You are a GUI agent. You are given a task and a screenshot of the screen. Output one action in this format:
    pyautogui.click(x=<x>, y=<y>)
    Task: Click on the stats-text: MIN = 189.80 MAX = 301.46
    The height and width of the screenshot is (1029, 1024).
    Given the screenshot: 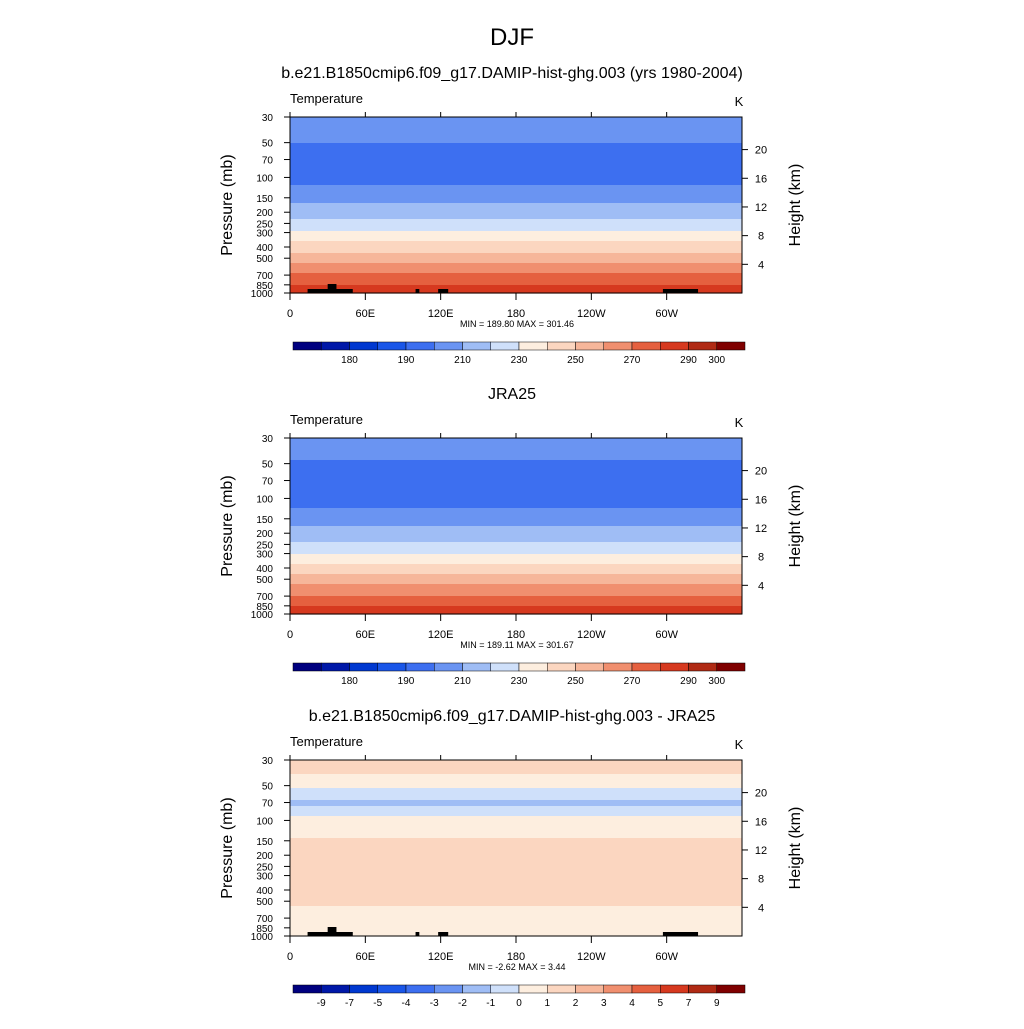 What is the action you would take?
    pyautogui.click(x=517, y=324)
    